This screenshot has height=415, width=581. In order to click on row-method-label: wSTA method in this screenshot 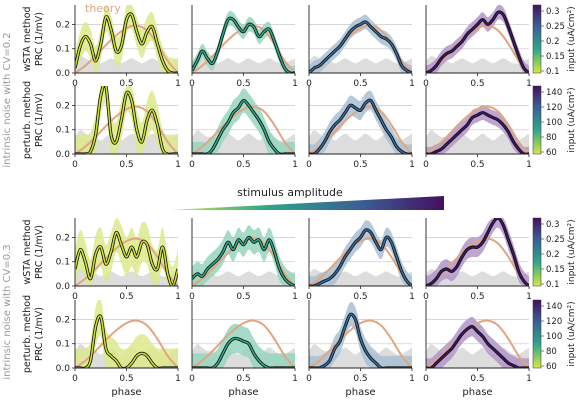, I will do `click(27, 38)`.